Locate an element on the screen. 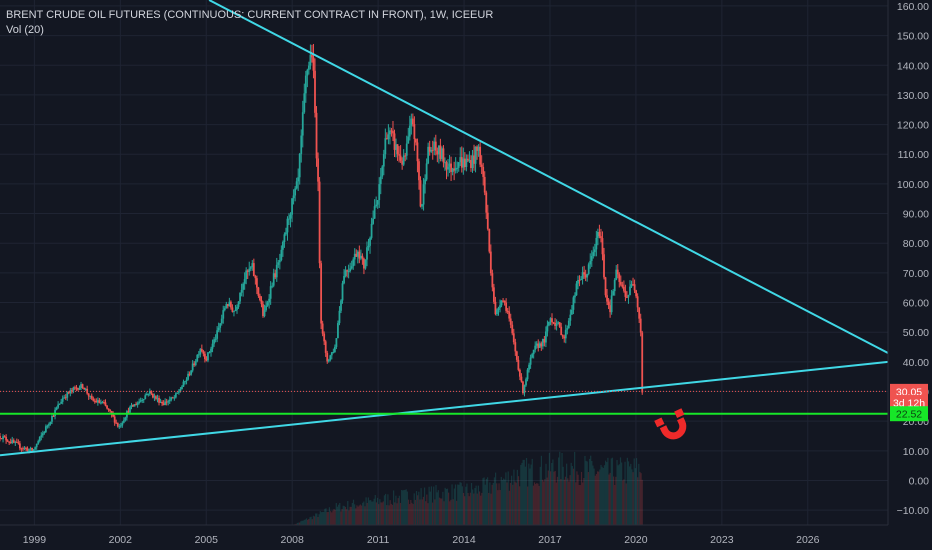 The height and width of the screenshot is (550, 932). magnet-icon is located at coordinates (672, 425).